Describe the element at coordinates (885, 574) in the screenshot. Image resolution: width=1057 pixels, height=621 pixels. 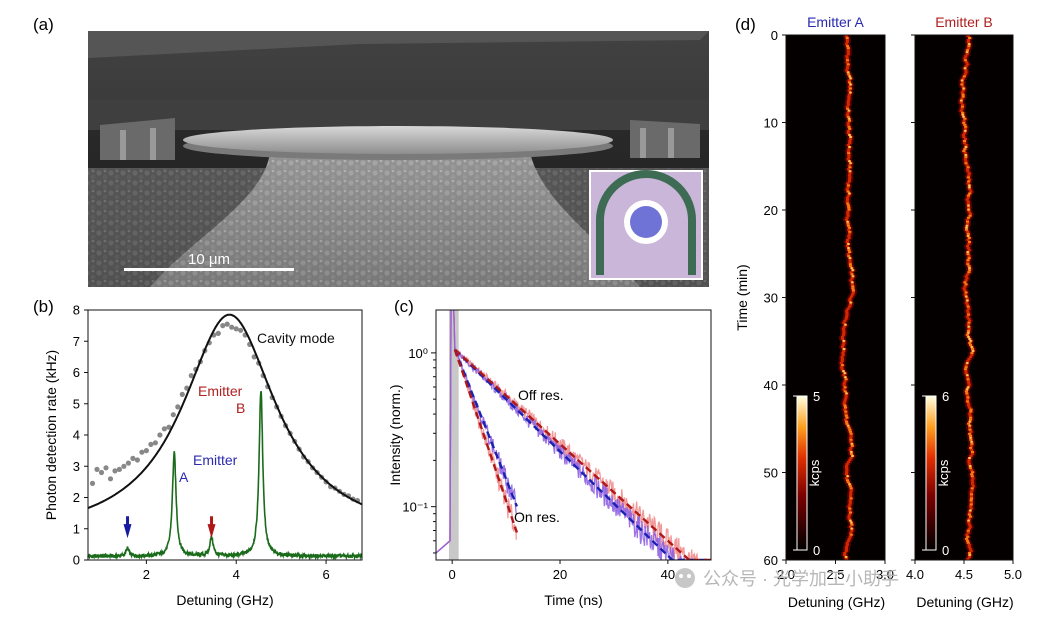
I see `x-tick-label: 3.0` at that location.